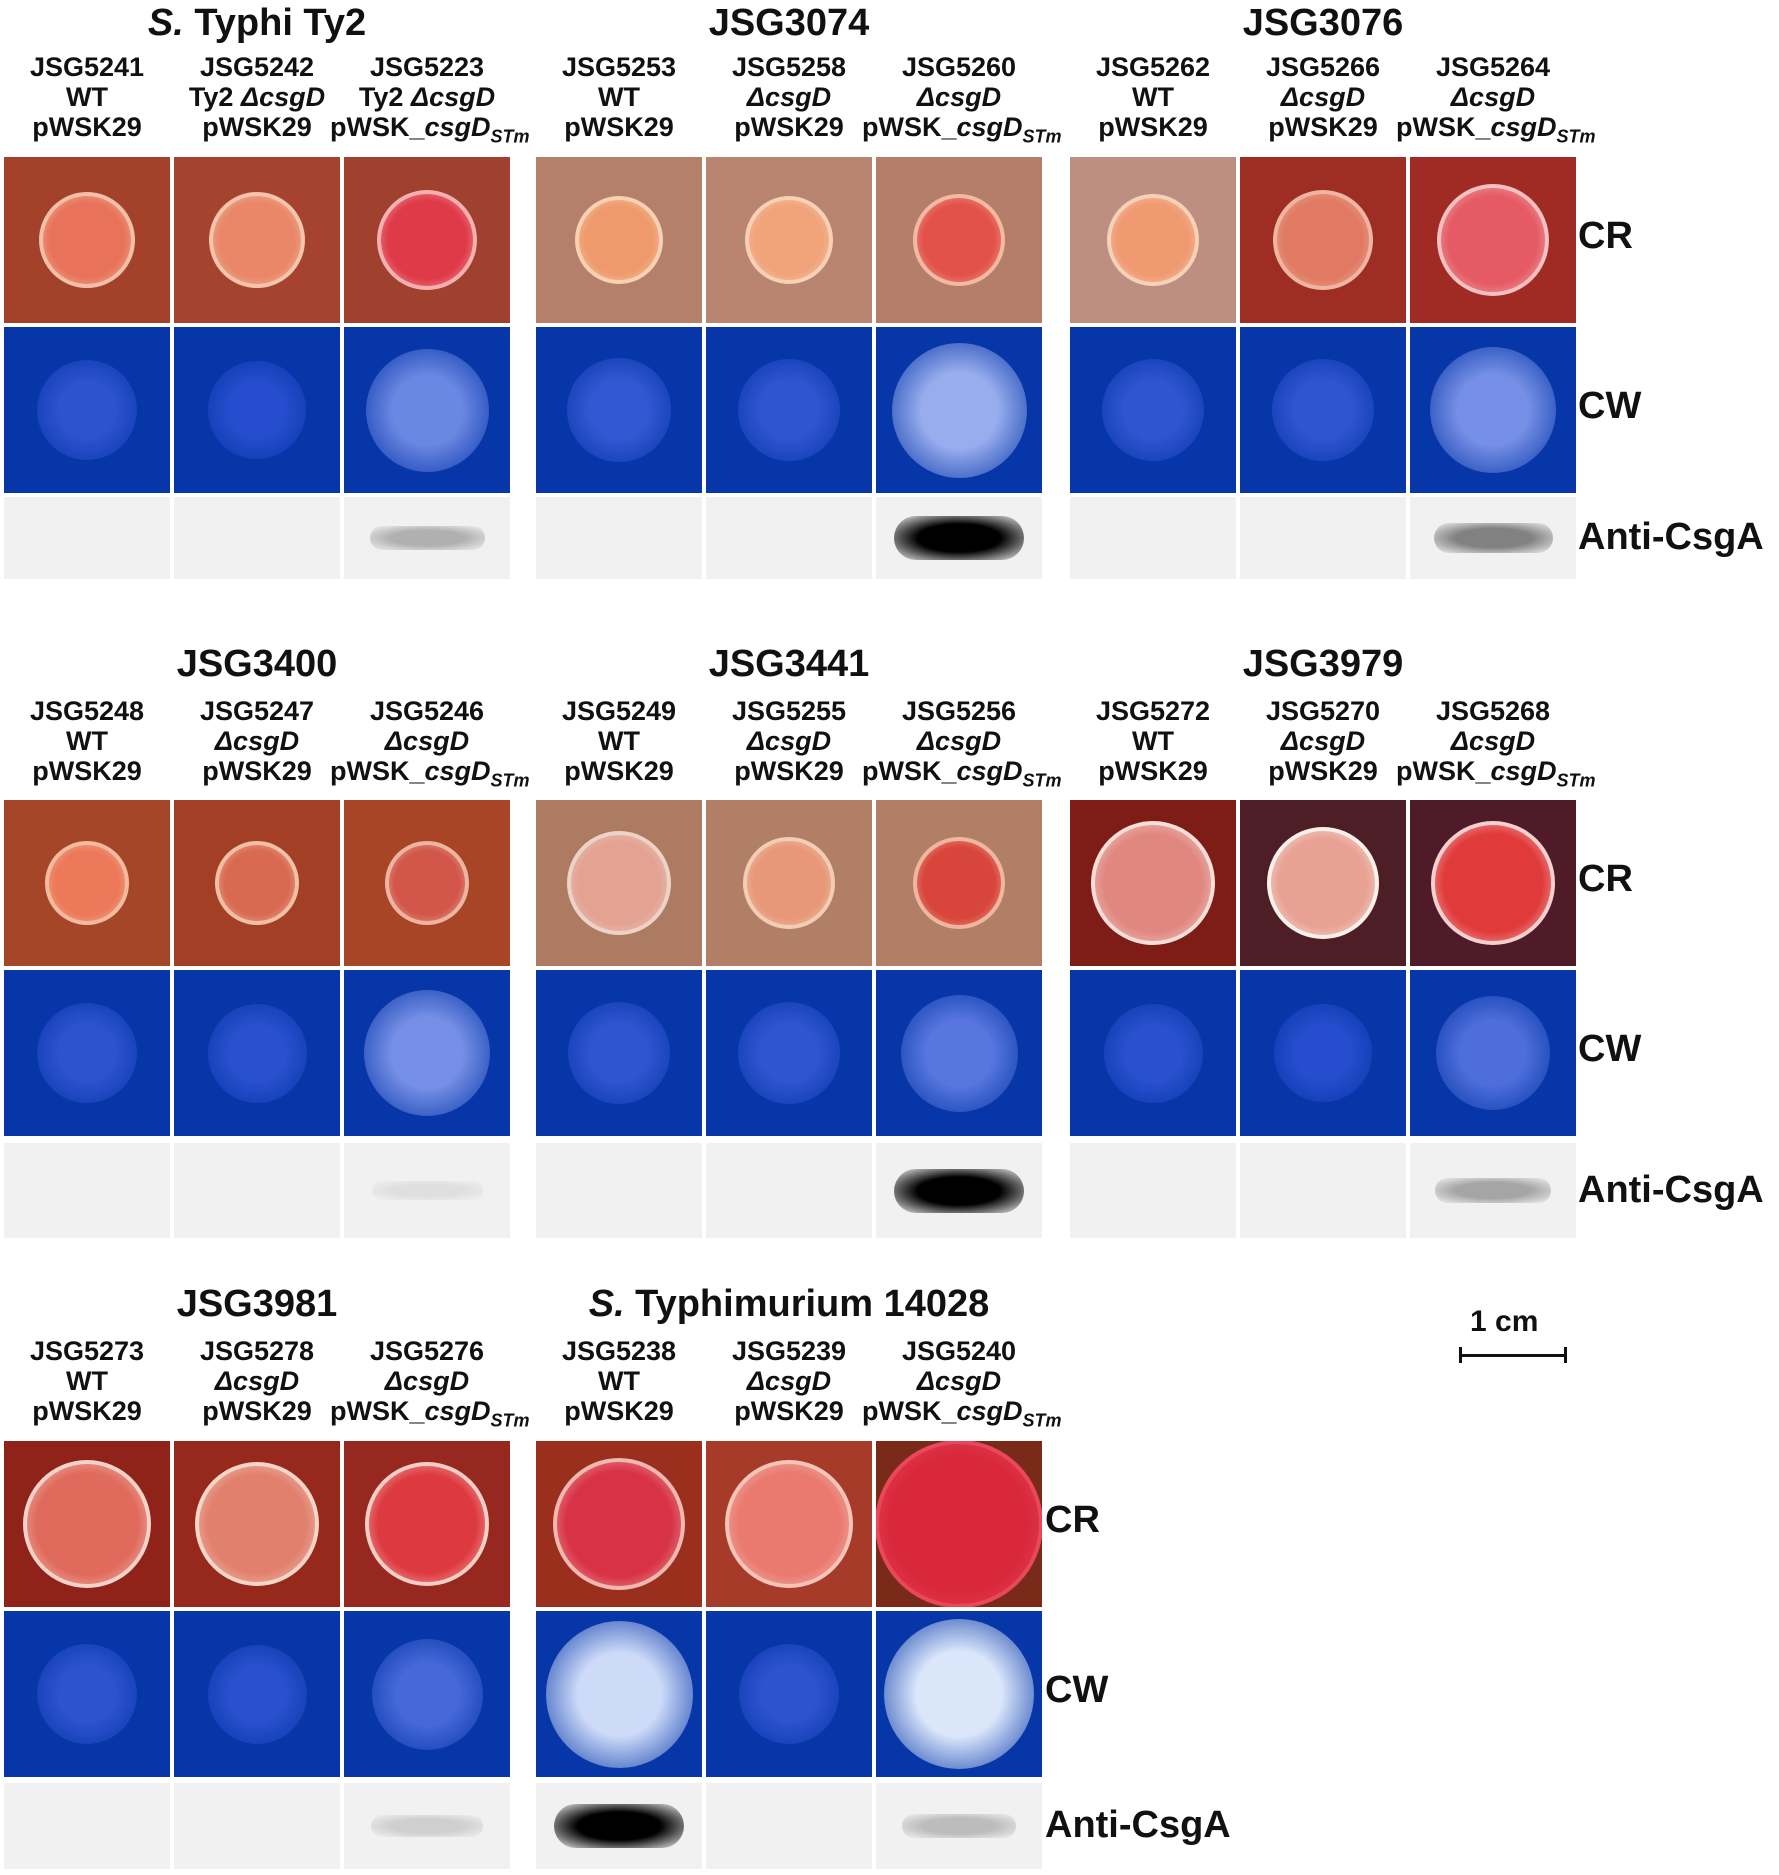 The width and height of the screenshot is (1779, 1875). Describe the element at coordinates (619, 1351) in the screenshot. I see `strain-id: JSG5238` at that location.